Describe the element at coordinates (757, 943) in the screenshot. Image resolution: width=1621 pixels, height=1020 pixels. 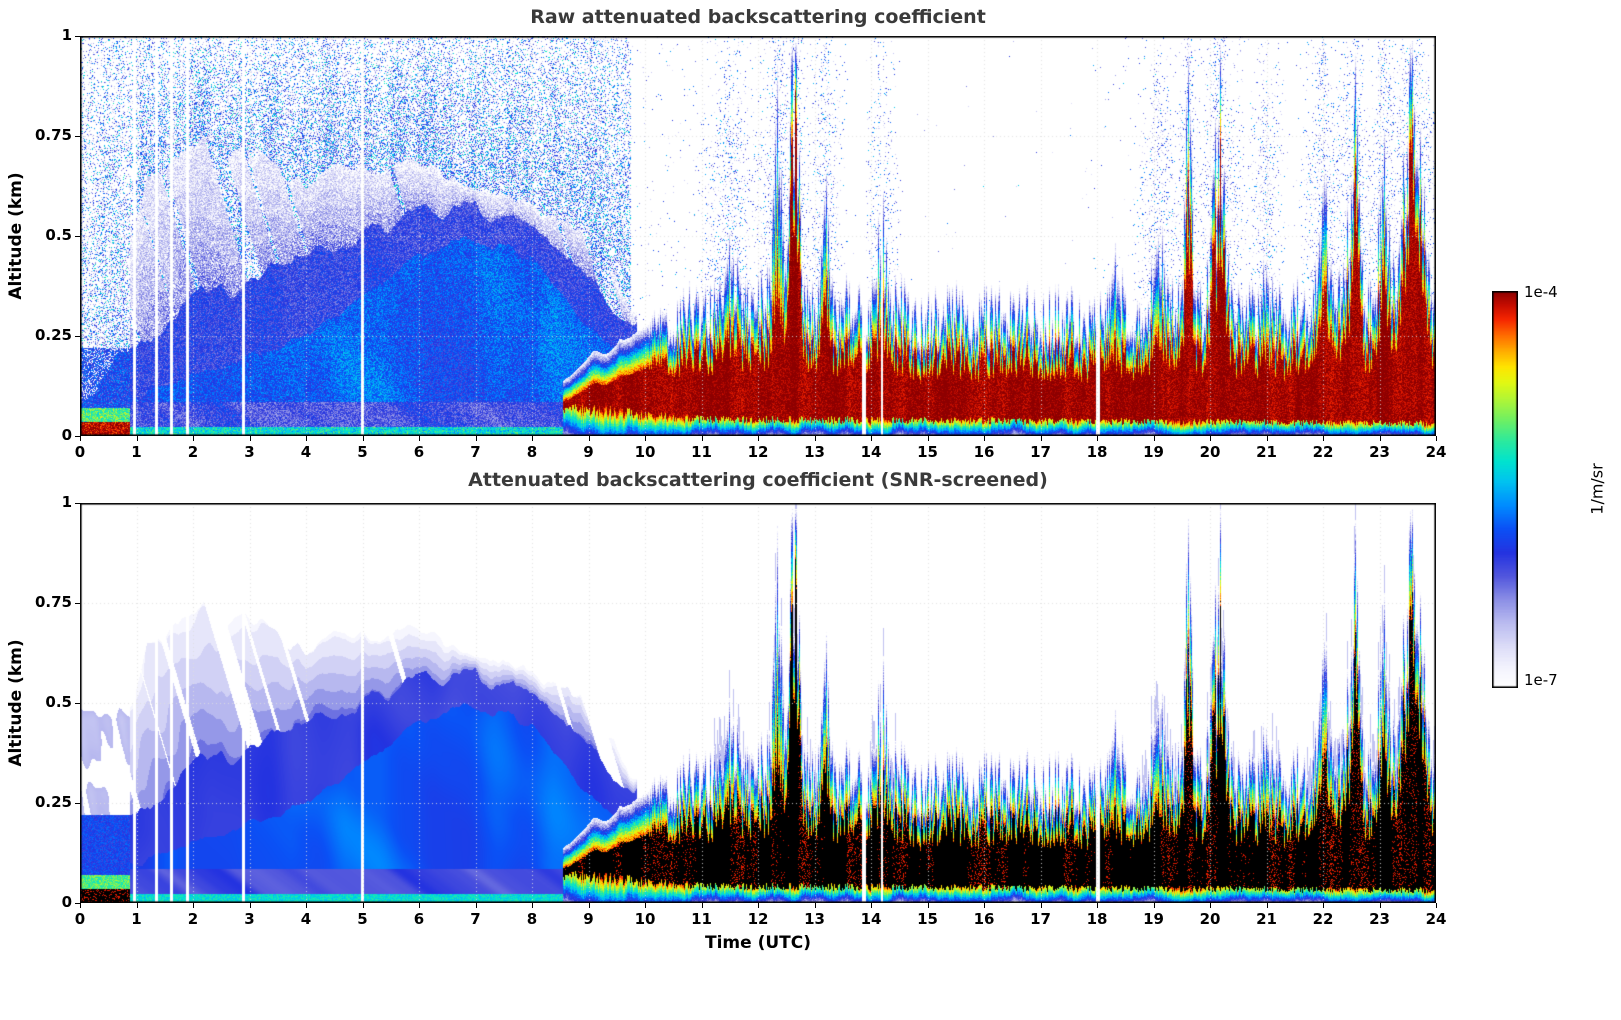
I see `x-axis-label: Time (UTC)` at that location.